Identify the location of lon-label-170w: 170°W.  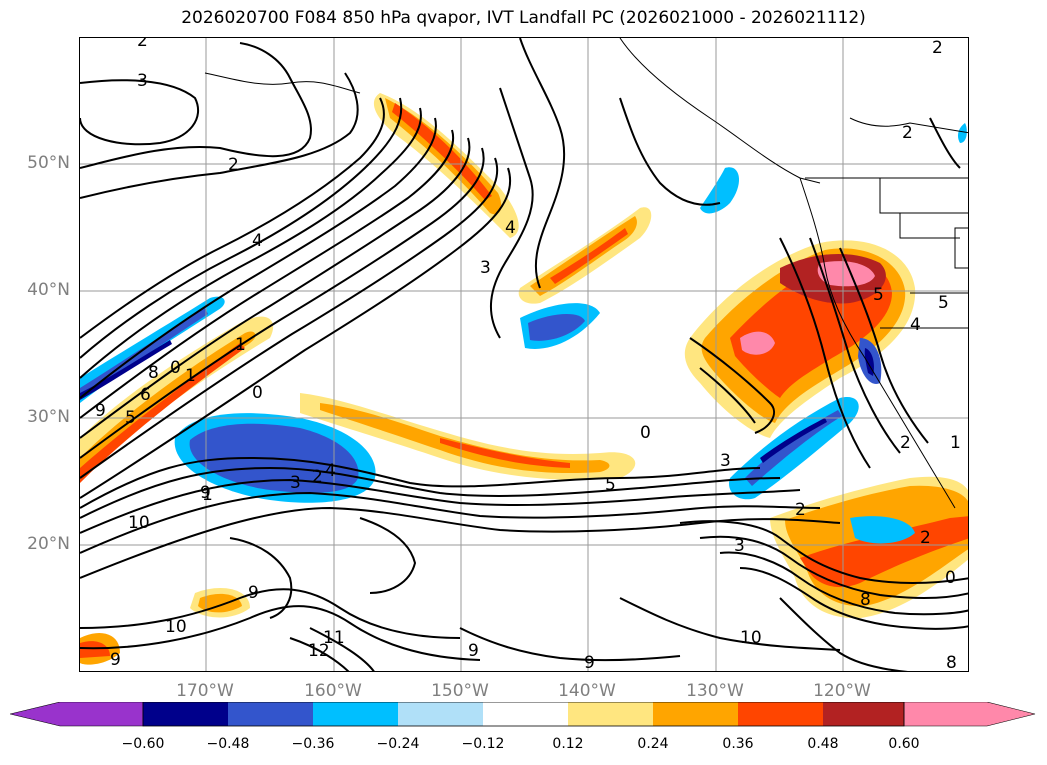
(205, 691).